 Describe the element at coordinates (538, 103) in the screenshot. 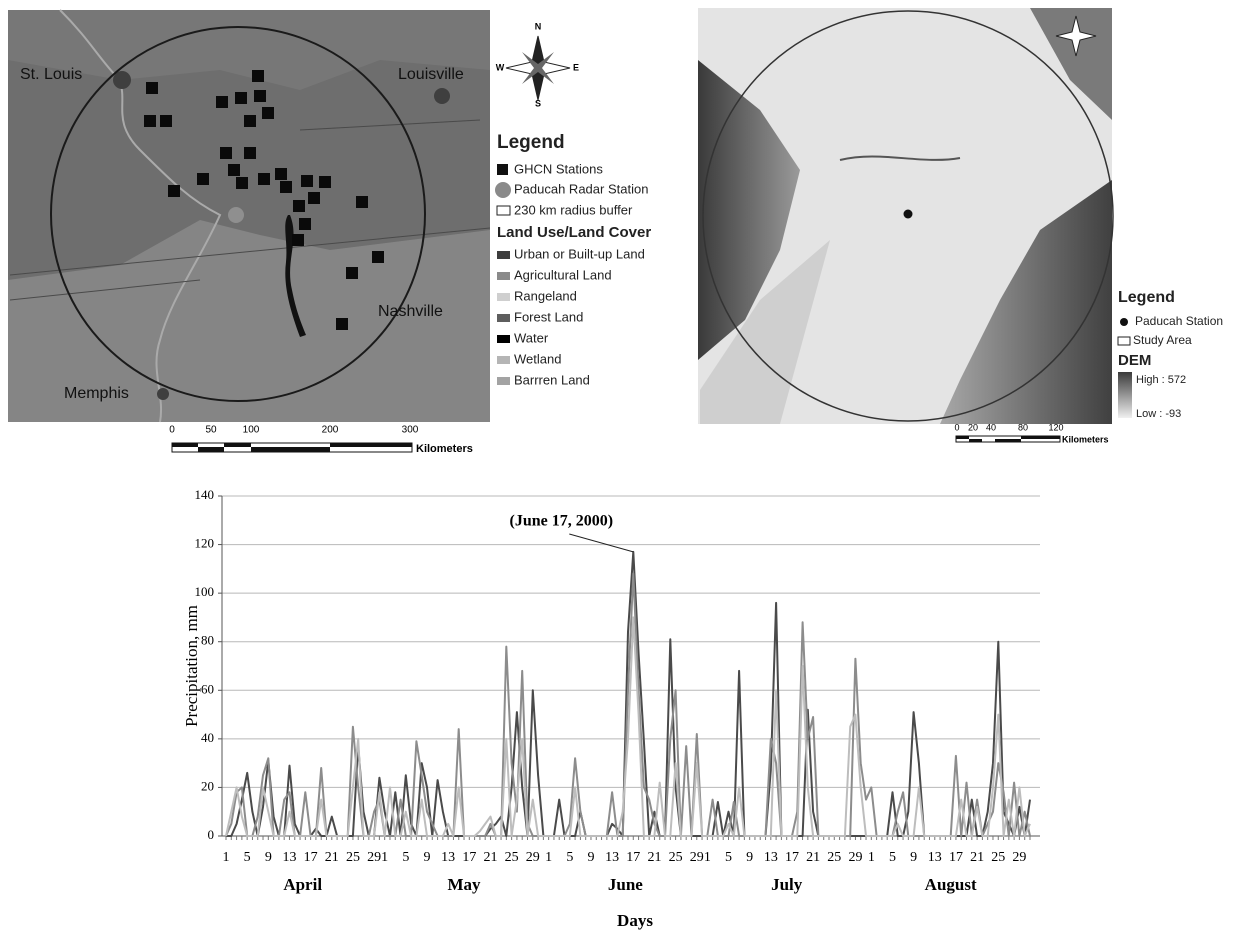

I see `compass-letter: S` at that location.